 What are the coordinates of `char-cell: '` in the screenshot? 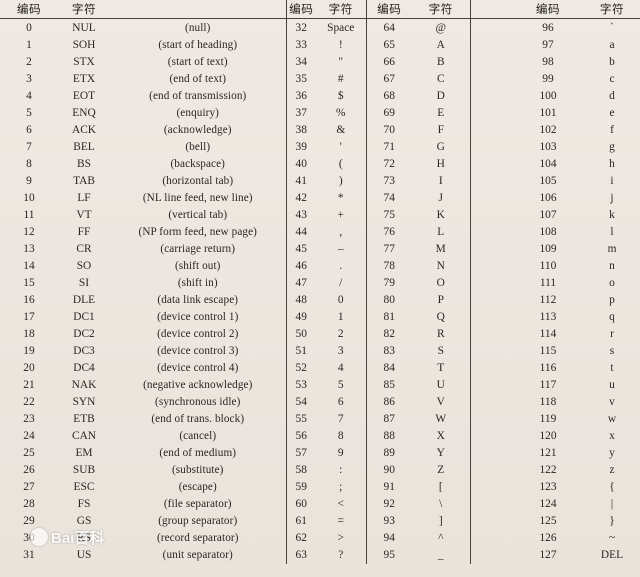 It's located at (341, 147).